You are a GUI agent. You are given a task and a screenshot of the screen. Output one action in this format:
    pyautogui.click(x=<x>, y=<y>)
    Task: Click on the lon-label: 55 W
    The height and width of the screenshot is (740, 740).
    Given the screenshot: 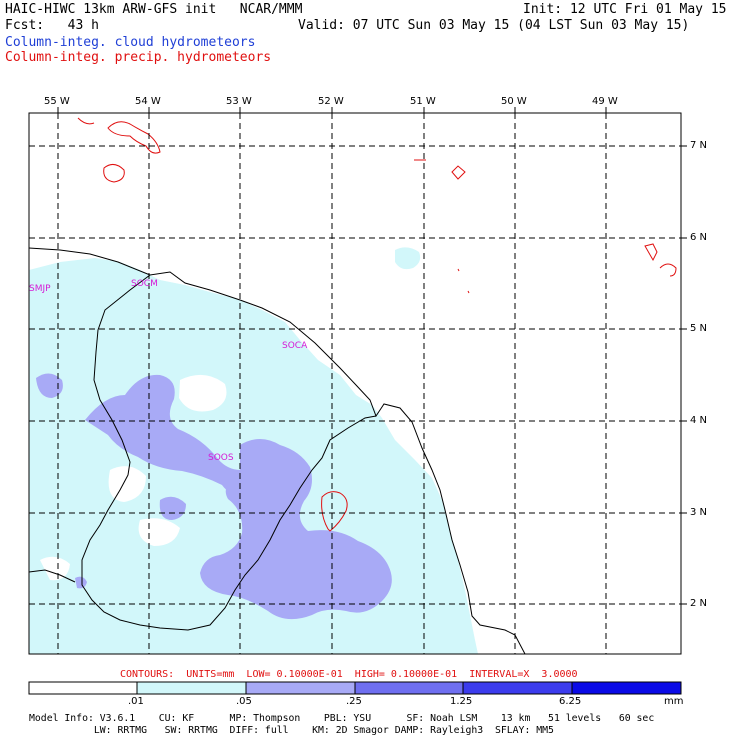 What is the action you would take?
    pyautogui.click(x=57, y=101)
    